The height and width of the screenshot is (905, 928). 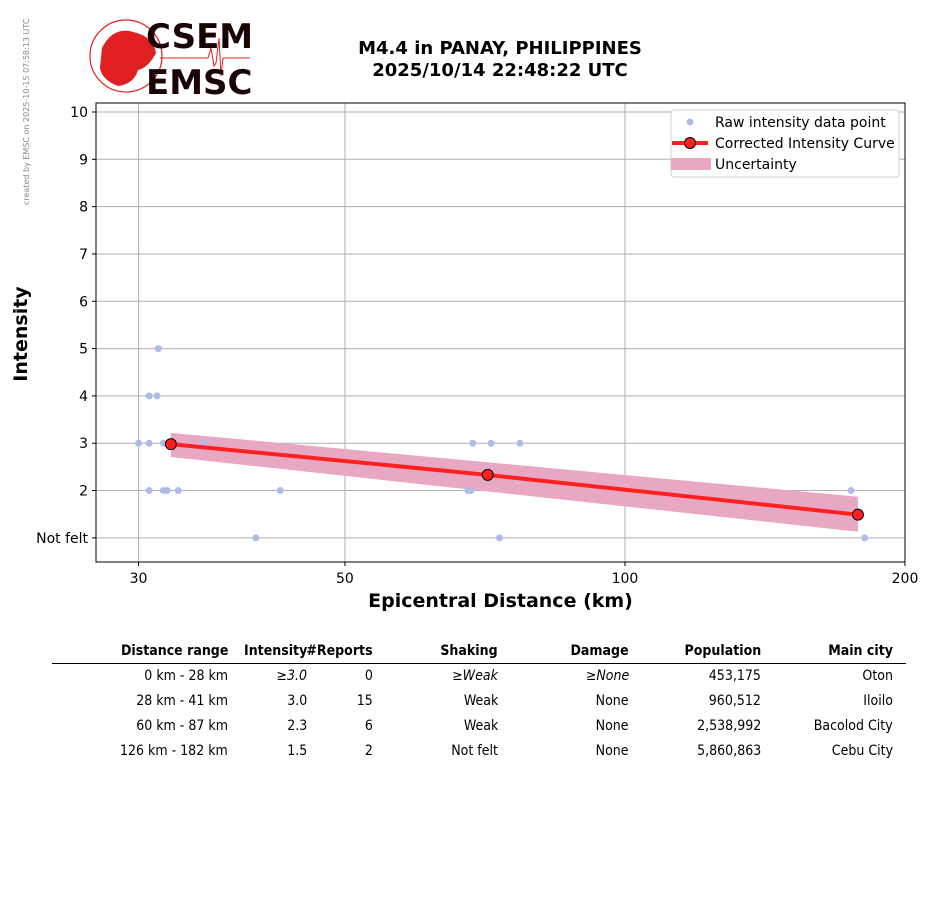 What do you see at coordinates (62, 539) in the screenshot?
I see `y-tick-label: Not felt` at bounding box center [62, 539].